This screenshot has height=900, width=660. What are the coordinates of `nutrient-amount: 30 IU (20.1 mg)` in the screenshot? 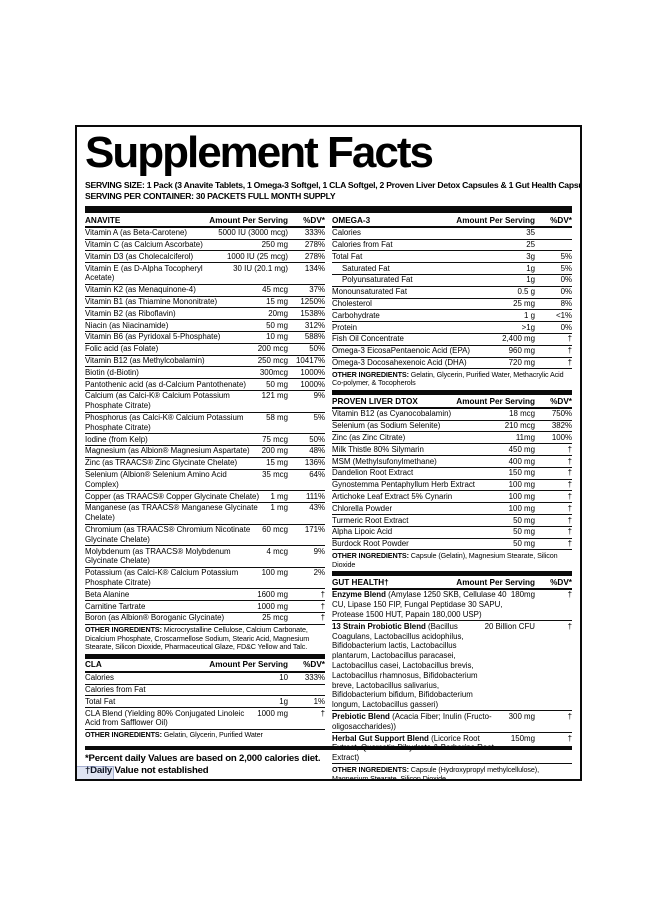 It's located at (260, 268).